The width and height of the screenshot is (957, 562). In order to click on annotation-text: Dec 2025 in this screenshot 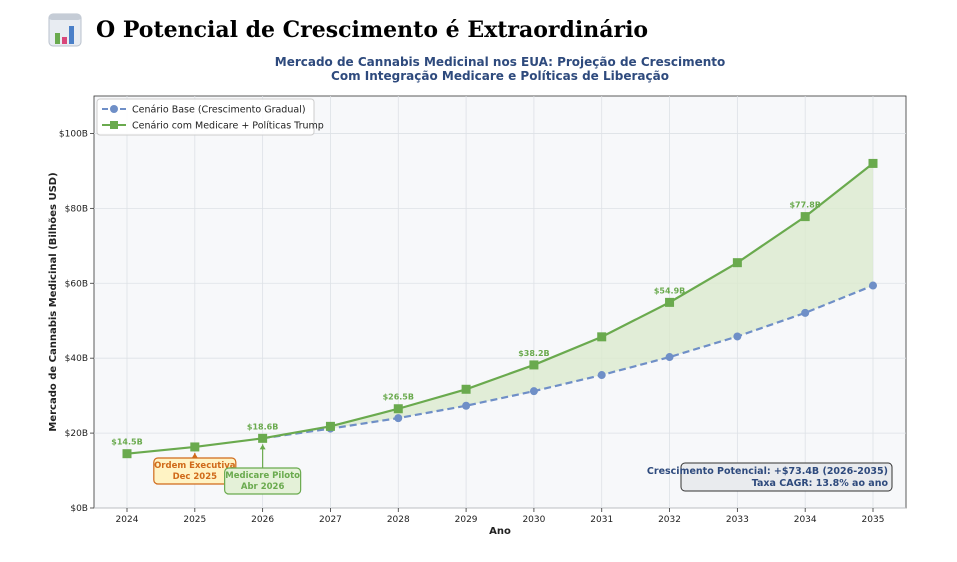, I will do `click(195, 477)`.